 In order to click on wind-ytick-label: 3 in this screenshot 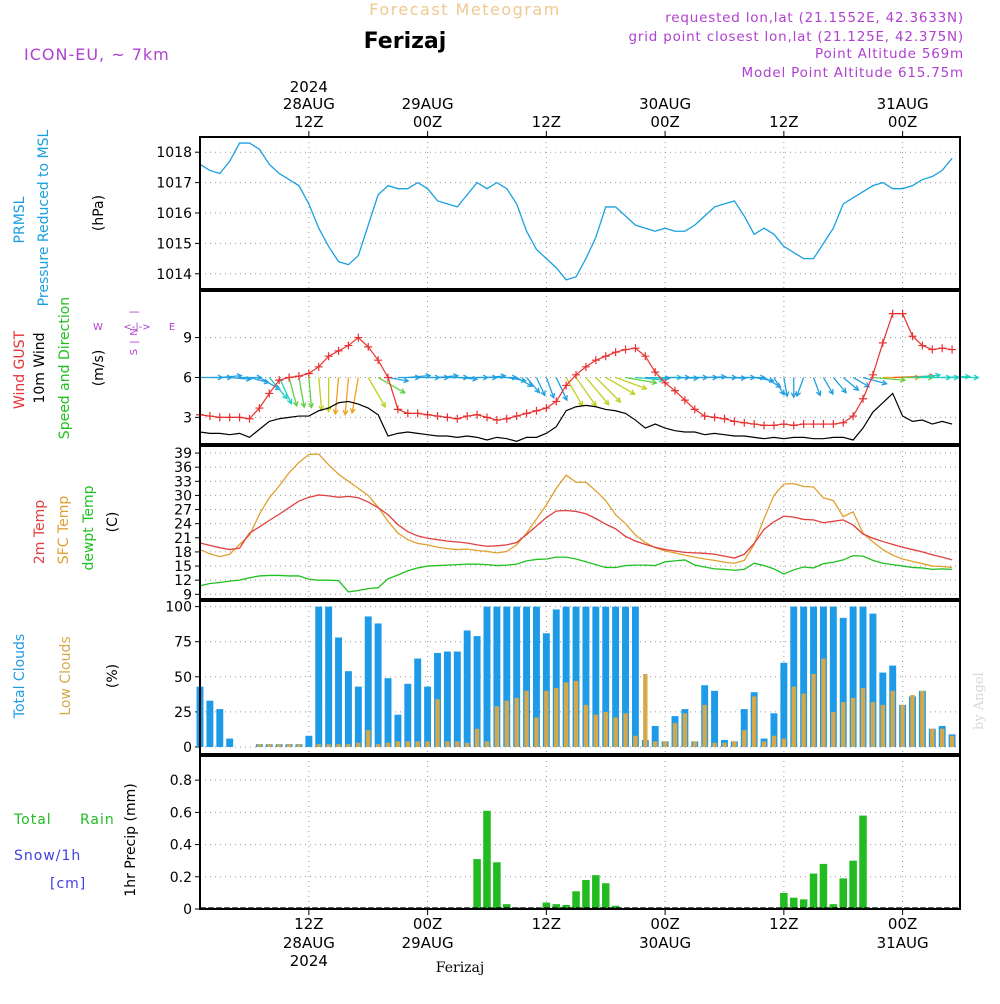, I will do `click(187, 418)`.